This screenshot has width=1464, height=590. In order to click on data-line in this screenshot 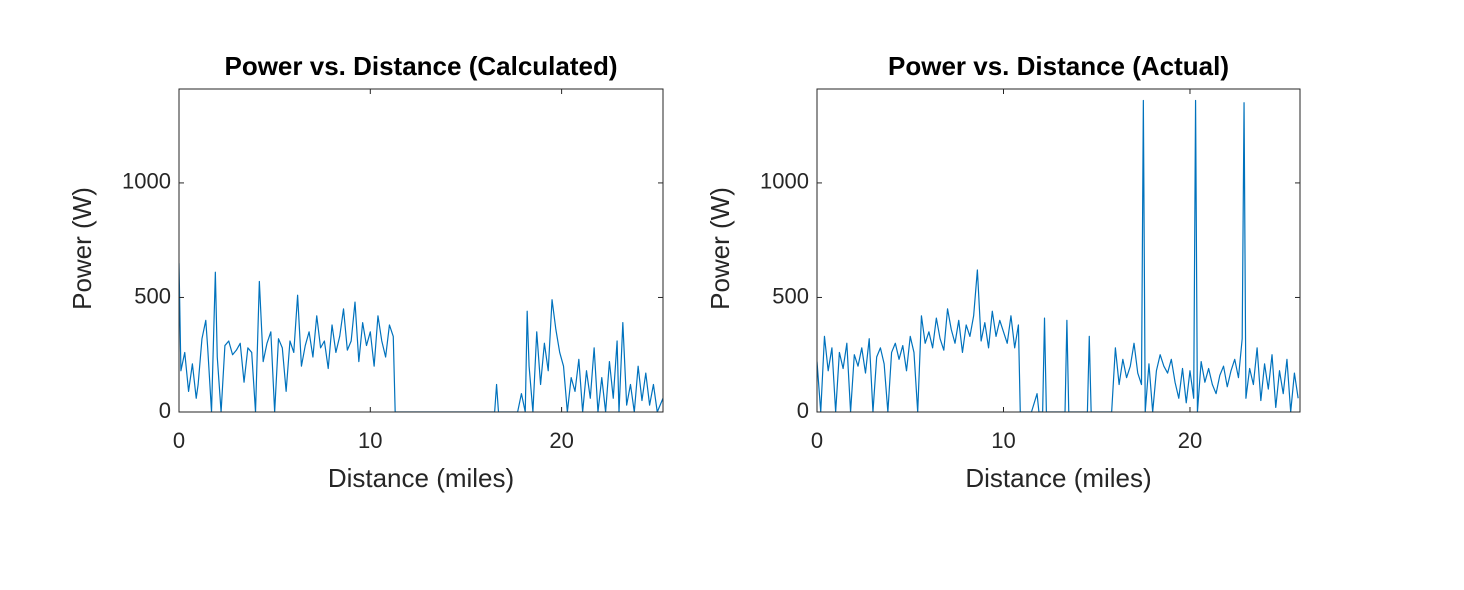, I will do `click(421, 337)`.